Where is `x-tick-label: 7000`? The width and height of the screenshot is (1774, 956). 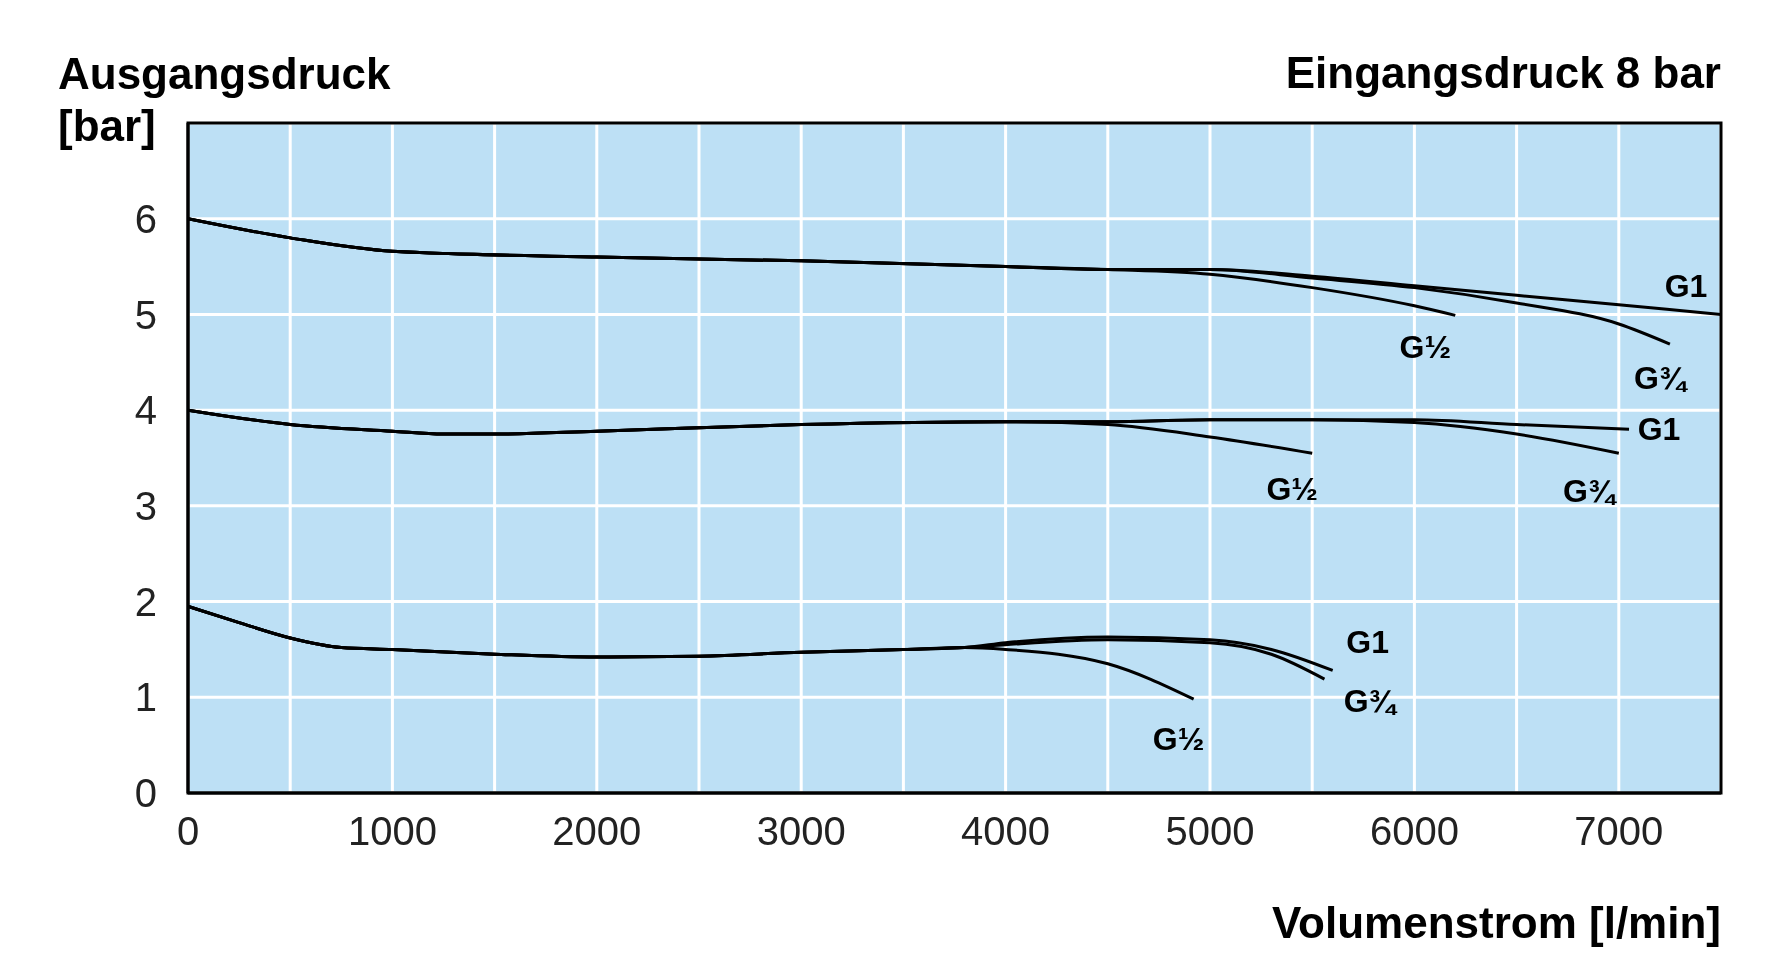 x-tick-label: 7000 is located at coordinates (1619, 831).